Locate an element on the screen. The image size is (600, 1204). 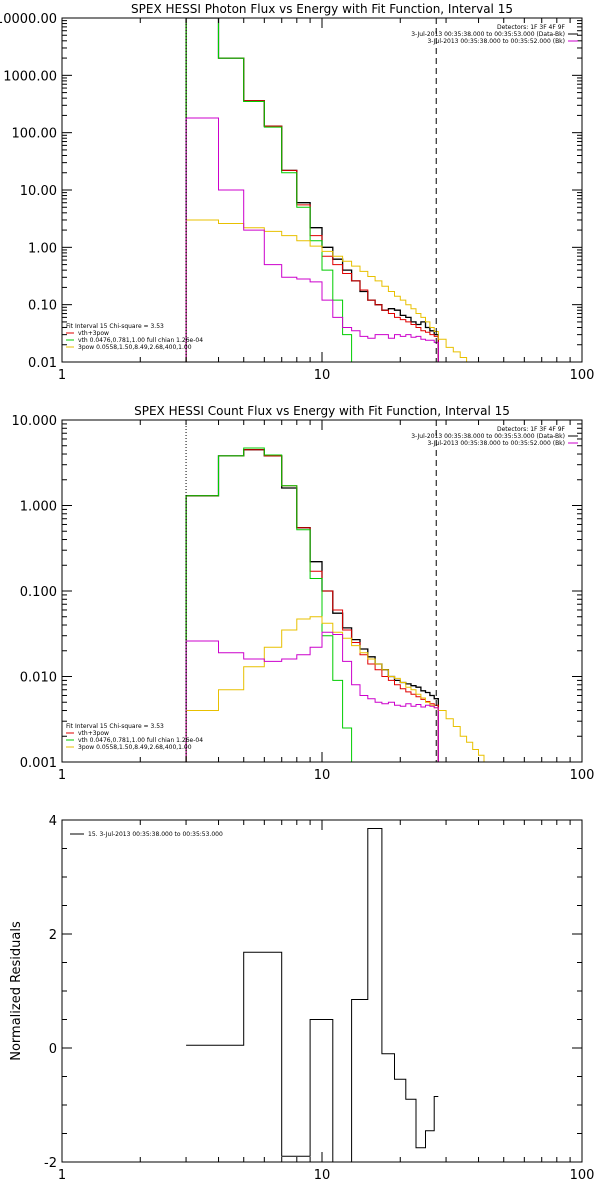
series-residuals is located at coordinates (312, 995).